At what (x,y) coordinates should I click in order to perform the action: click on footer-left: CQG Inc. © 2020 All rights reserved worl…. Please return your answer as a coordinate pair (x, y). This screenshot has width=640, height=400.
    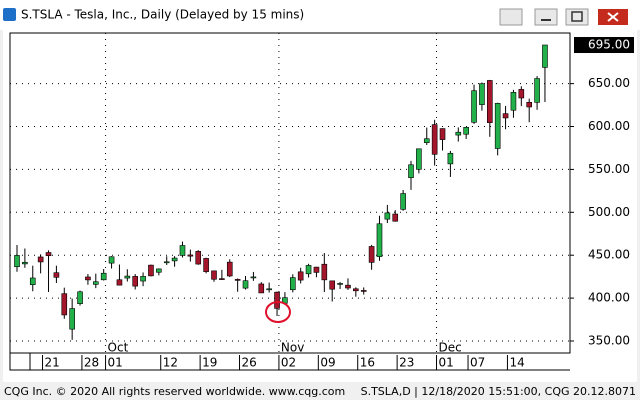
    Looking at the image, I should click on (174, 391).